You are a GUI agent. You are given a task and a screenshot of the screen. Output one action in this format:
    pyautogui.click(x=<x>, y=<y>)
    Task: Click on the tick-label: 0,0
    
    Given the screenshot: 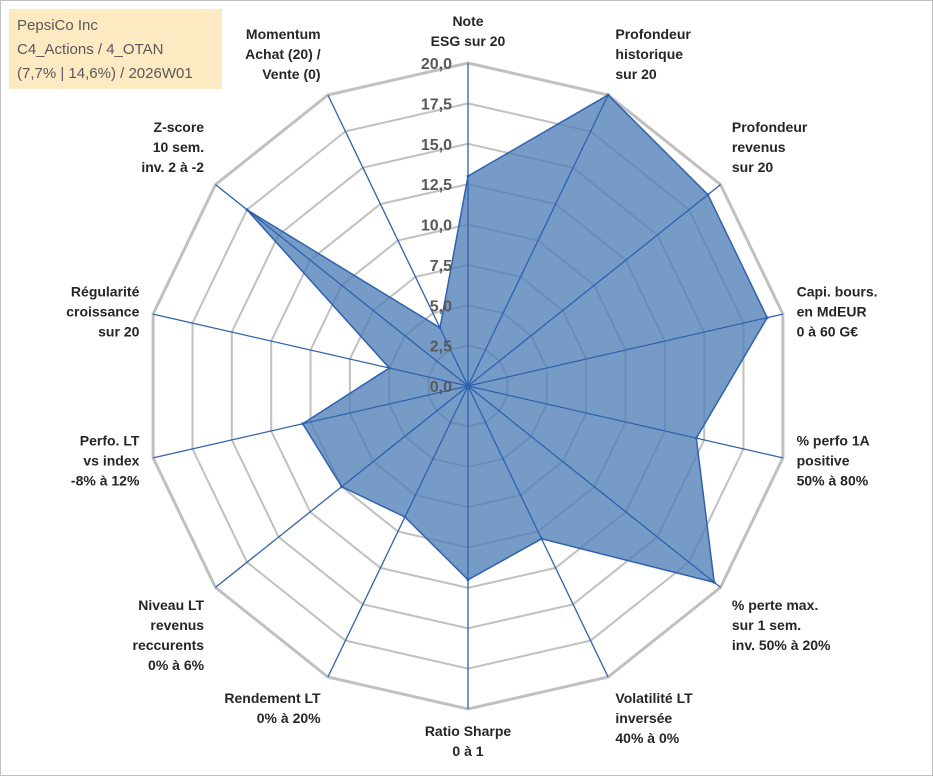 What is the action you would take?
    pyautogui.click(x=441, y=387)
    